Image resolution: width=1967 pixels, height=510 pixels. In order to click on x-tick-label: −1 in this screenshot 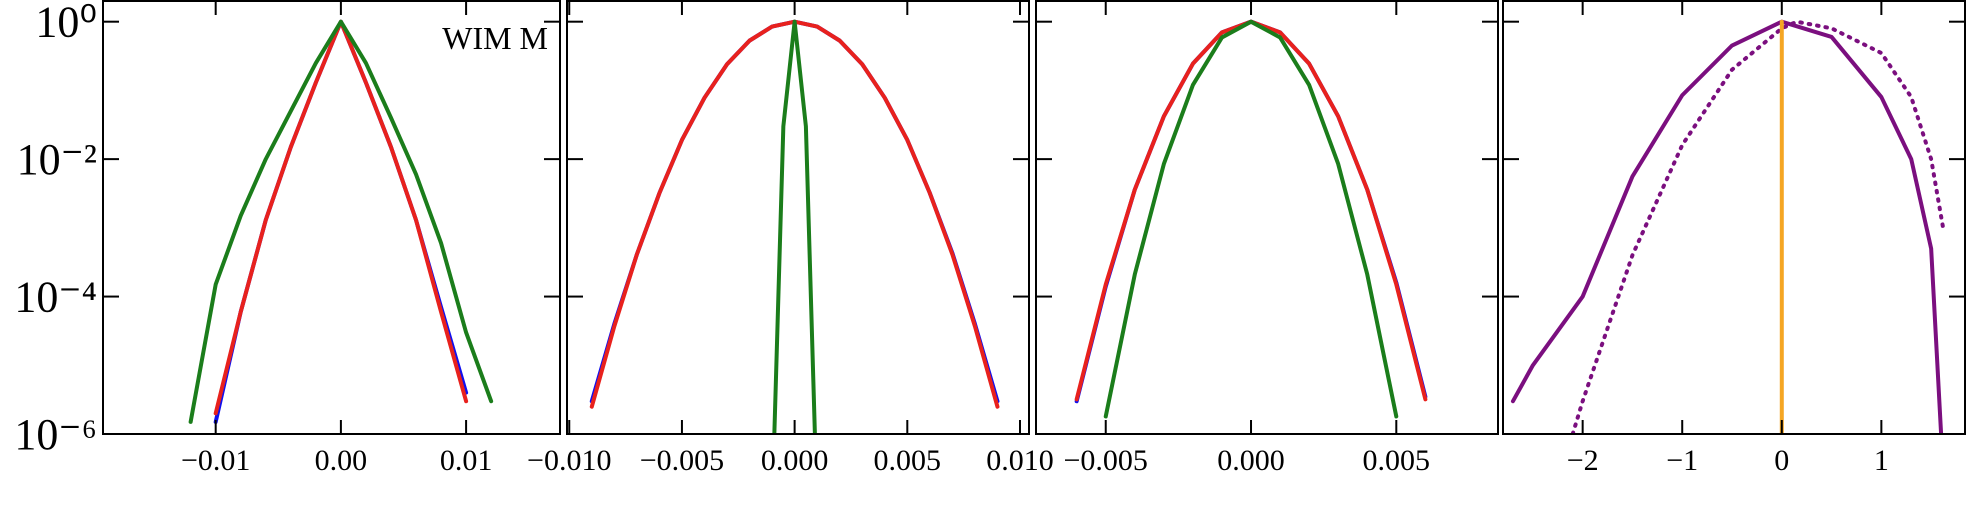, I will do `click(1682, 460)`.